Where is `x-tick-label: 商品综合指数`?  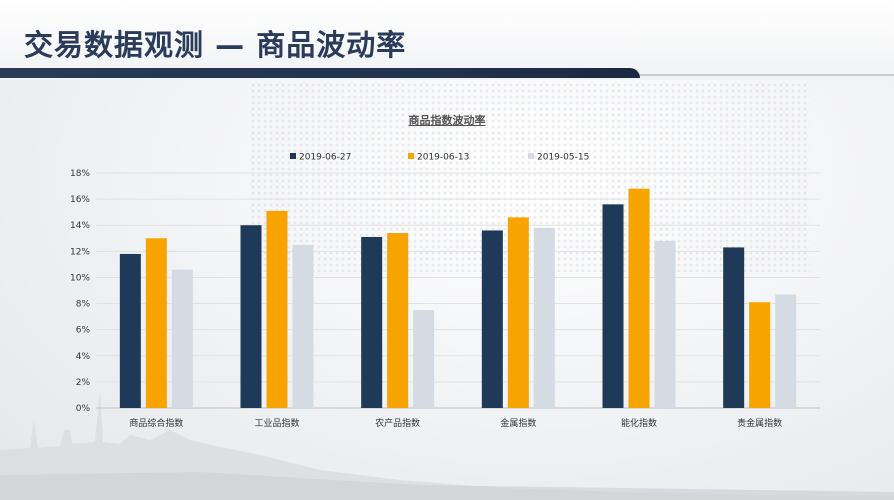 x-tick-label: 商品综合指数 is located at coordinates (156, 423).